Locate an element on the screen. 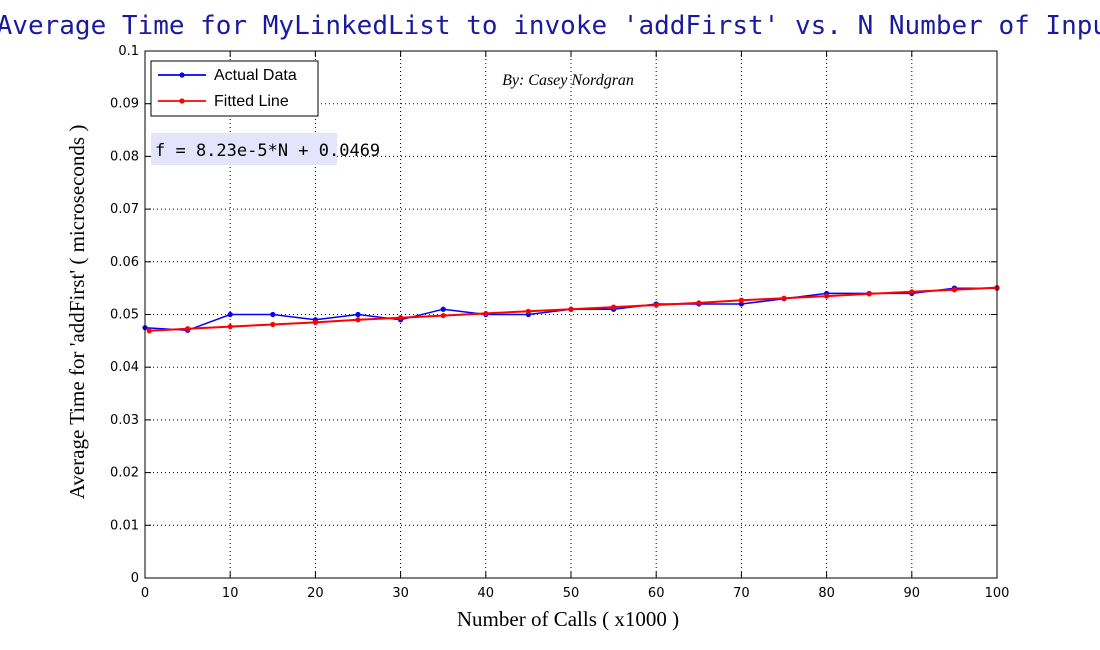 This screenshot has height=650, width=1100. y-tick-label: 0.06 is located at coordinates (124, 262).